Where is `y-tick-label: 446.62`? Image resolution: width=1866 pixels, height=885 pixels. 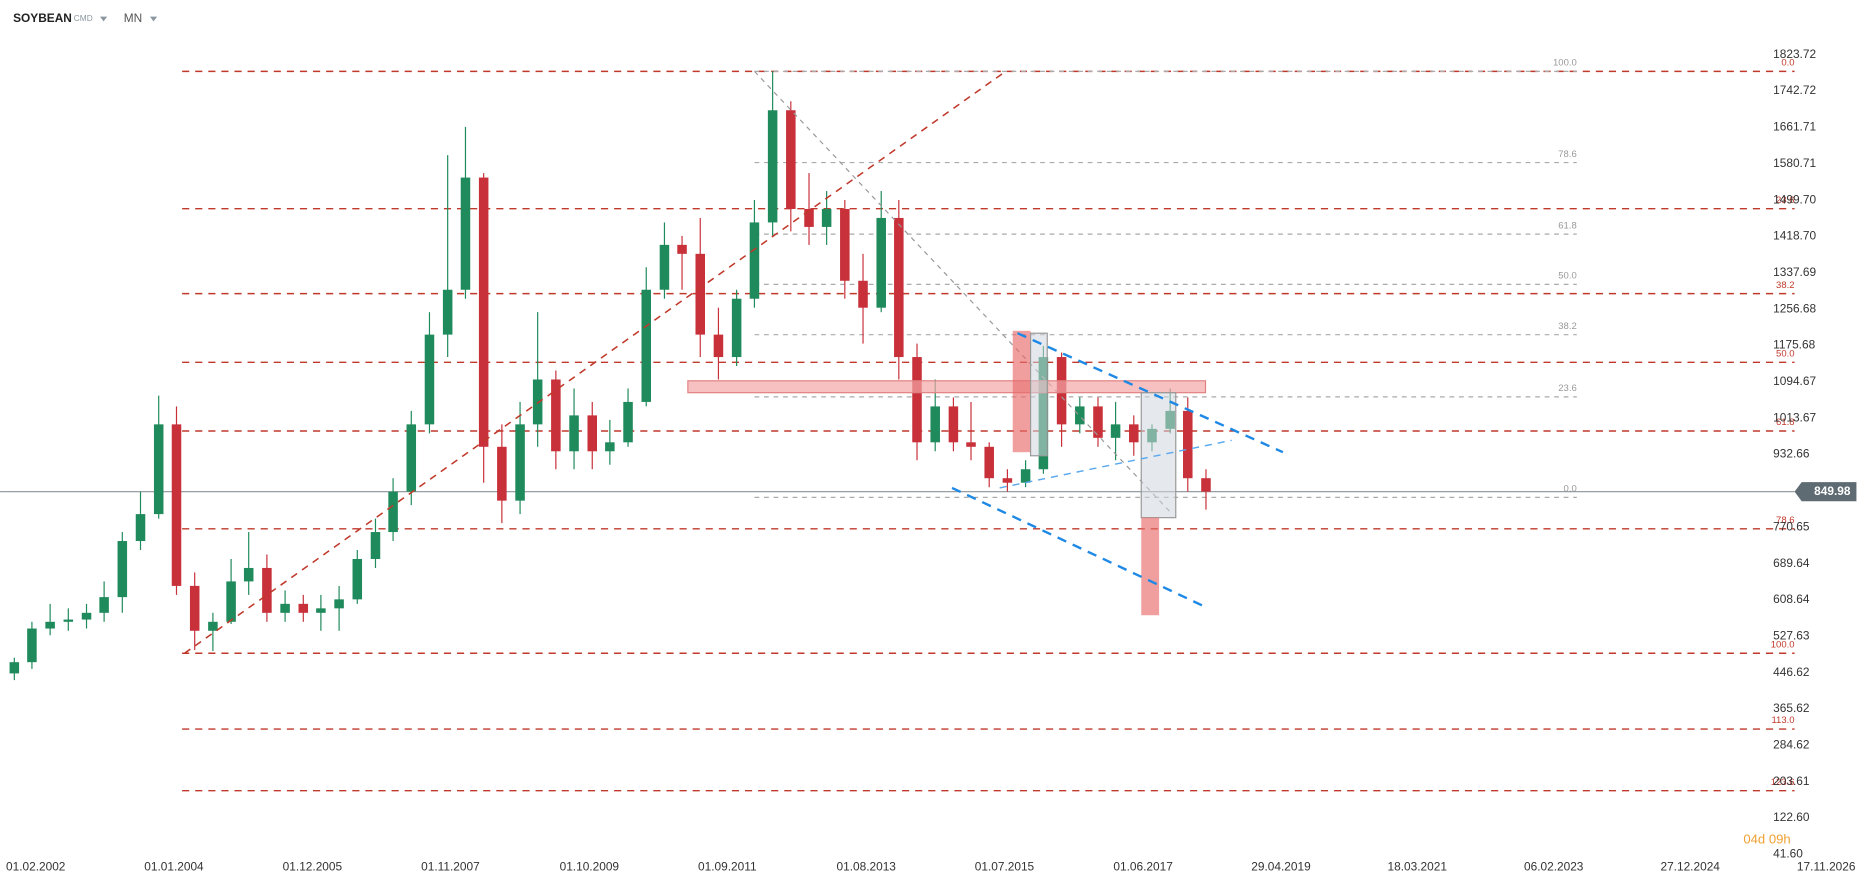 y-tick-label: 446.62 is located at coordinates (1791, 672).